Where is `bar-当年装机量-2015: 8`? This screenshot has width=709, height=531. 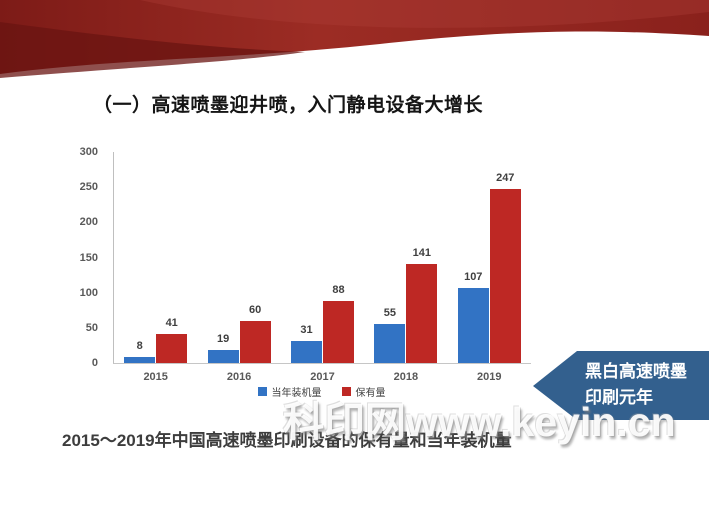
bar-当年装机量-2015: 8 is located at coordinates (140, 351).